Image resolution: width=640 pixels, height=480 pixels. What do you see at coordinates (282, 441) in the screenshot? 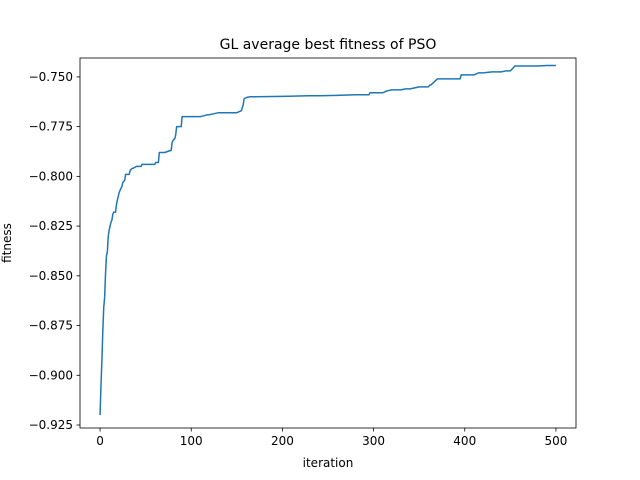
I see `x-tick-label: 200` at bounding box center [282, 441].